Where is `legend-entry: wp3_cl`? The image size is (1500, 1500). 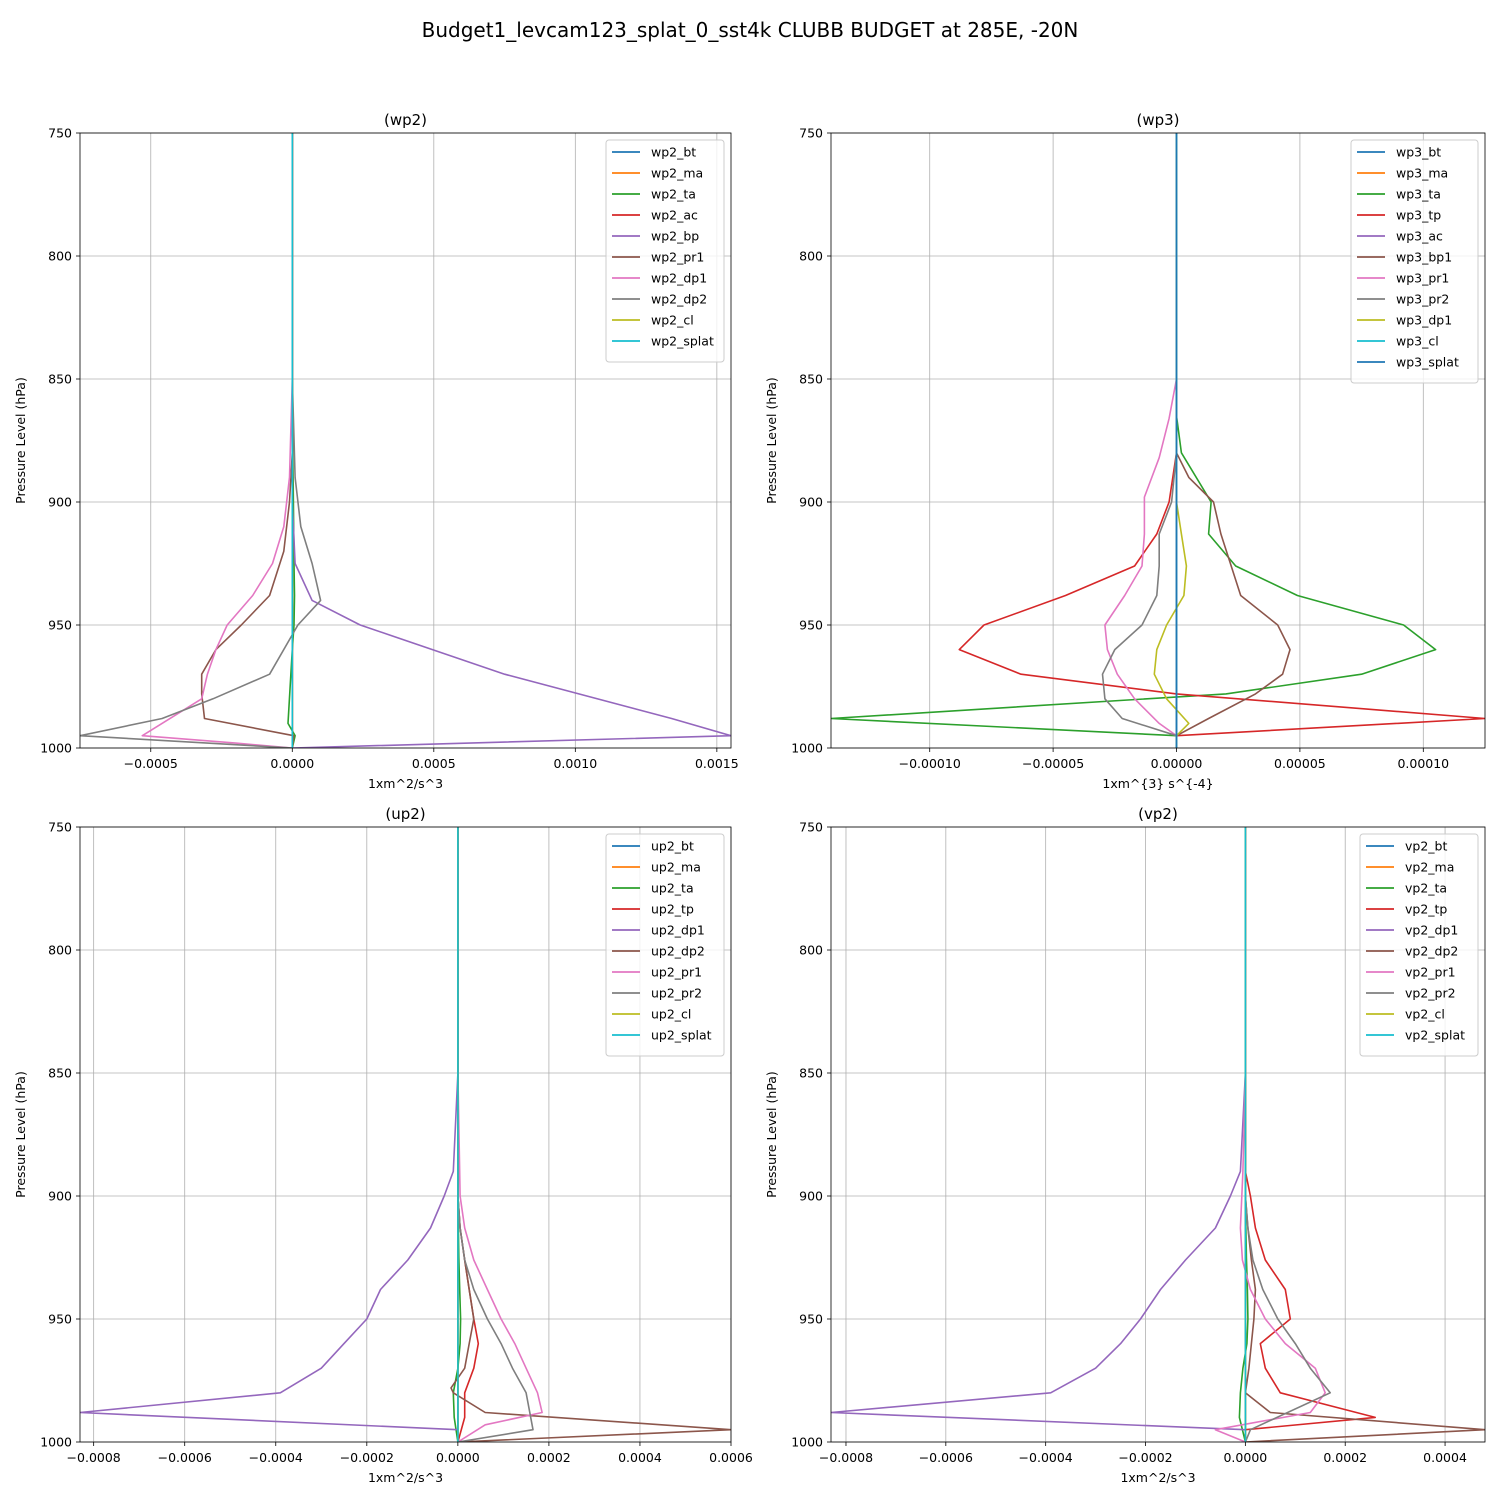 legend-entry: wp3_cl is located at coordinates (1417, 341).